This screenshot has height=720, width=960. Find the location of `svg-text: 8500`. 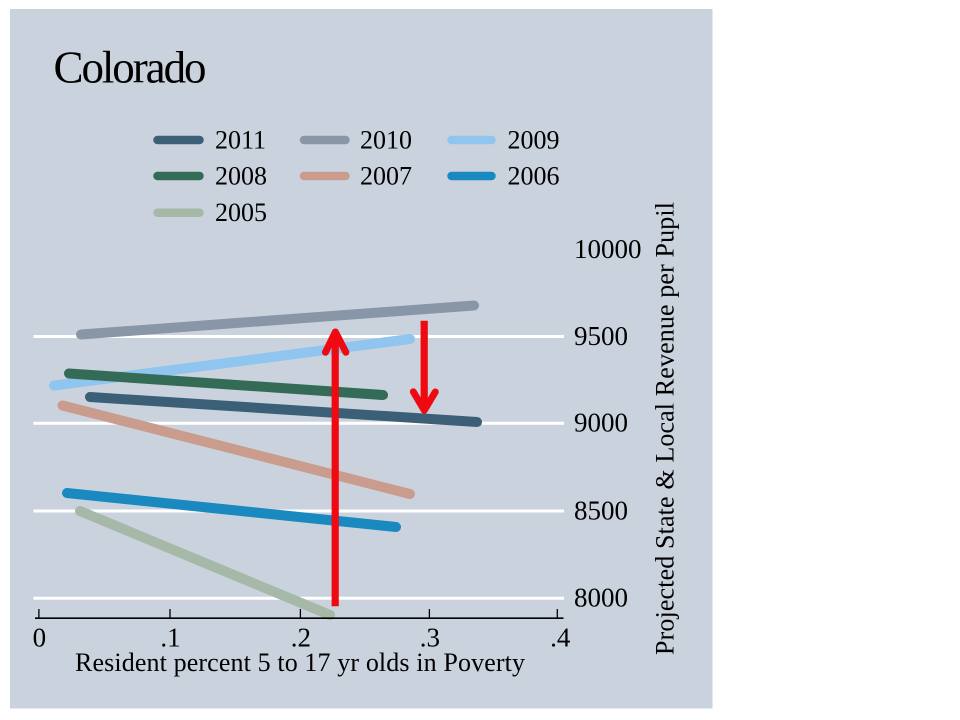

svg-text: 8500 is located at coordinates (601, 511).